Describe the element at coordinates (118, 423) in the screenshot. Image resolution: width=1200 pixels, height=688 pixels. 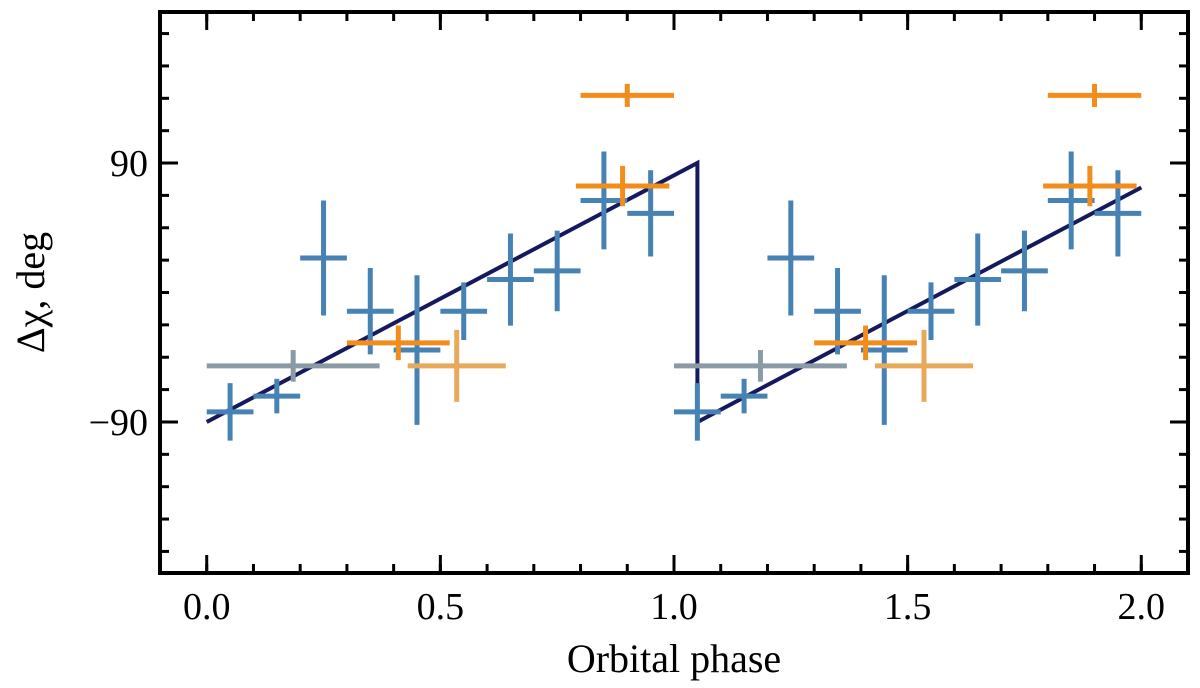
I see `y-tick-label: −90` at that location.